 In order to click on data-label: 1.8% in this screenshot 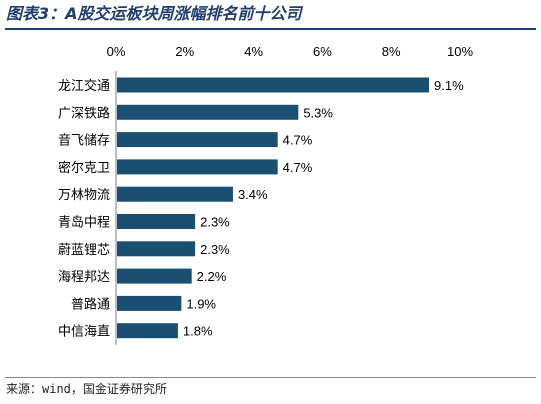, I will do `click(198, 331)`.